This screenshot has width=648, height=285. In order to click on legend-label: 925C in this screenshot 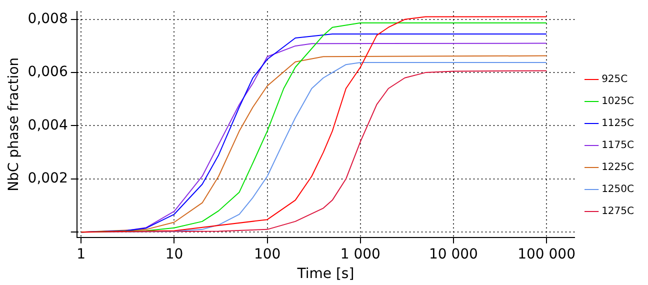, I will do `click(615, 80)`.